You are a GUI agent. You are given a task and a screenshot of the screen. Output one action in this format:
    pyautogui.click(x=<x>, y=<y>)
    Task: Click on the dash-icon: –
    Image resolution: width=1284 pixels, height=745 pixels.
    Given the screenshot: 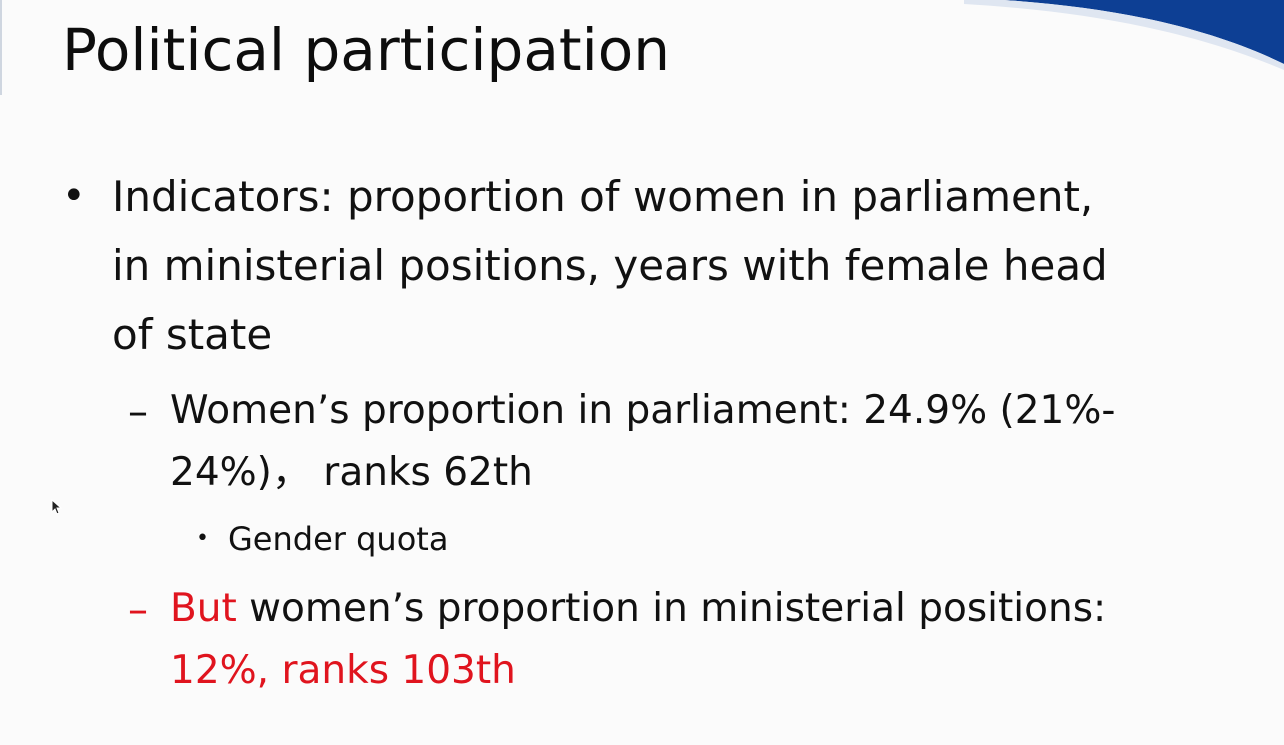 What is the action you would take?
    pyautogui.click(x=138, y=412)
    